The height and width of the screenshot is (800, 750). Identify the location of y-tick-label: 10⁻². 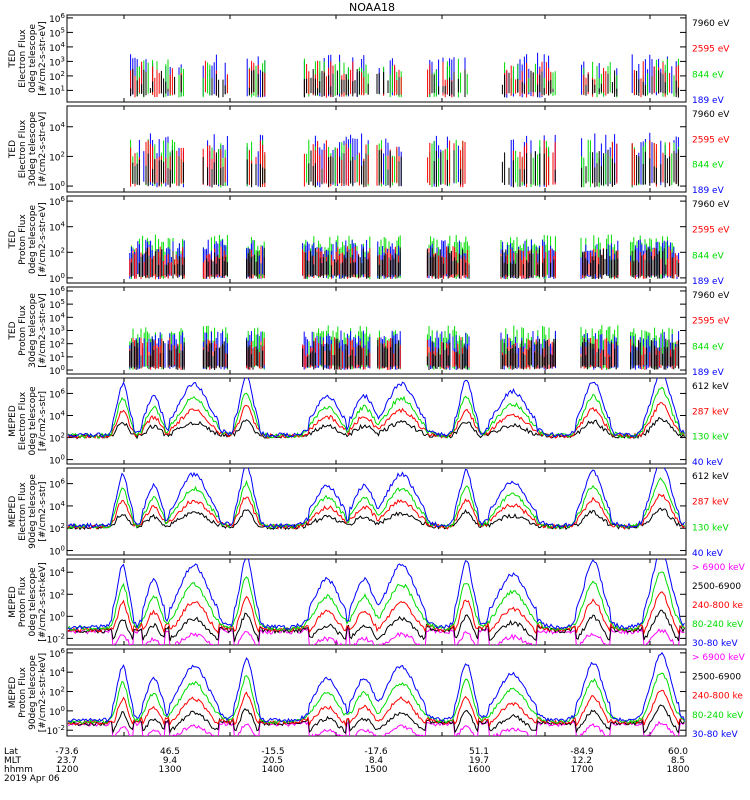
(56, 638).